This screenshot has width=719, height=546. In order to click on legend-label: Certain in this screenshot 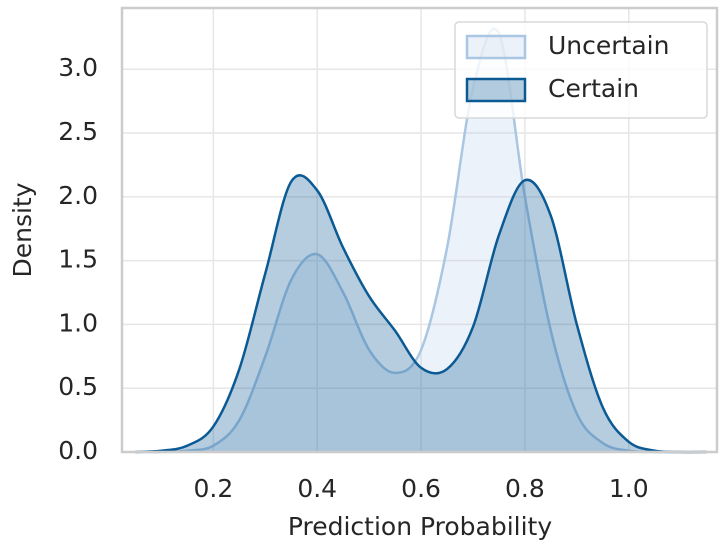, I will do `click(593, 88)`.